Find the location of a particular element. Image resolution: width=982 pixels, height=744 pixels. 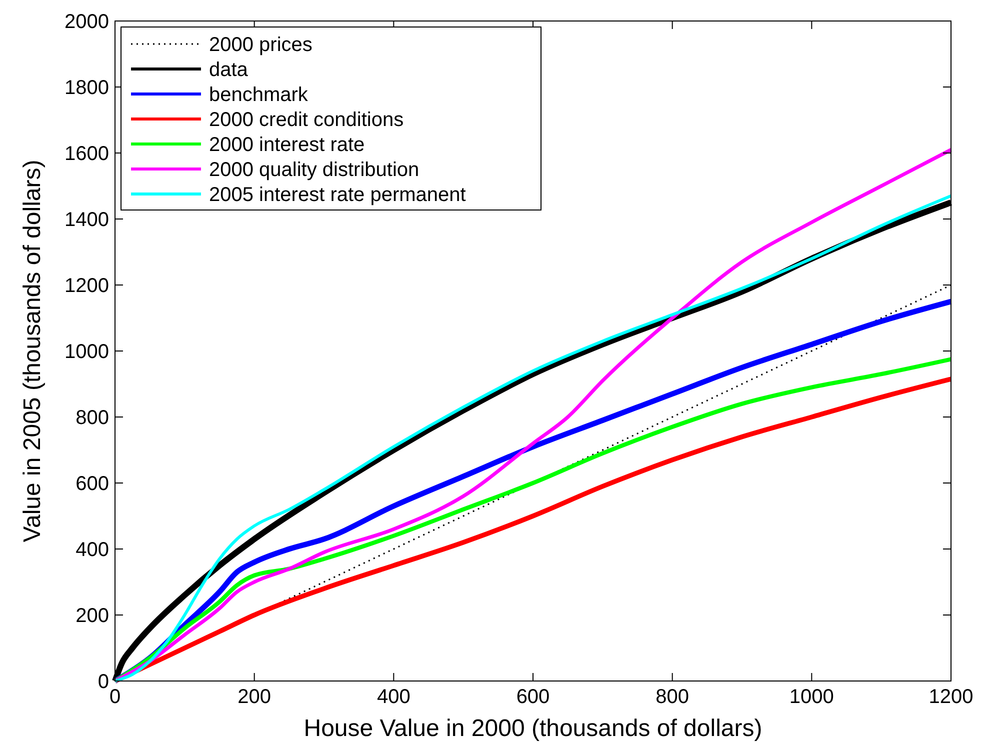

y-tick-label: 200 is located at coordinates (92, 616).